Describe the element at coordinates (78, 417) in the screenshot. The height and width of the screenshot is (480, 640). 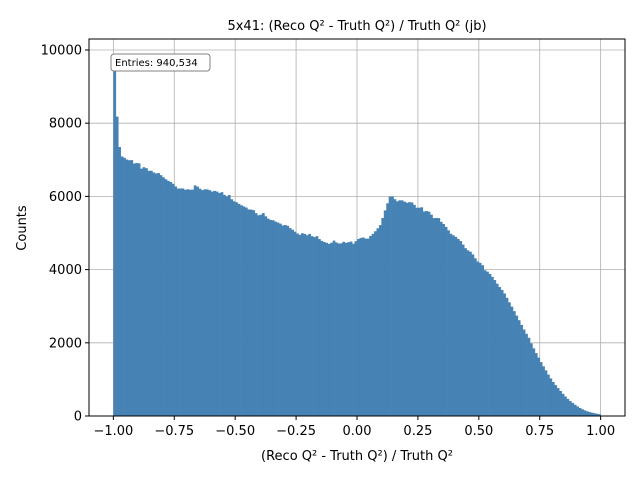
I see `y-tick-label: 0` at that location.